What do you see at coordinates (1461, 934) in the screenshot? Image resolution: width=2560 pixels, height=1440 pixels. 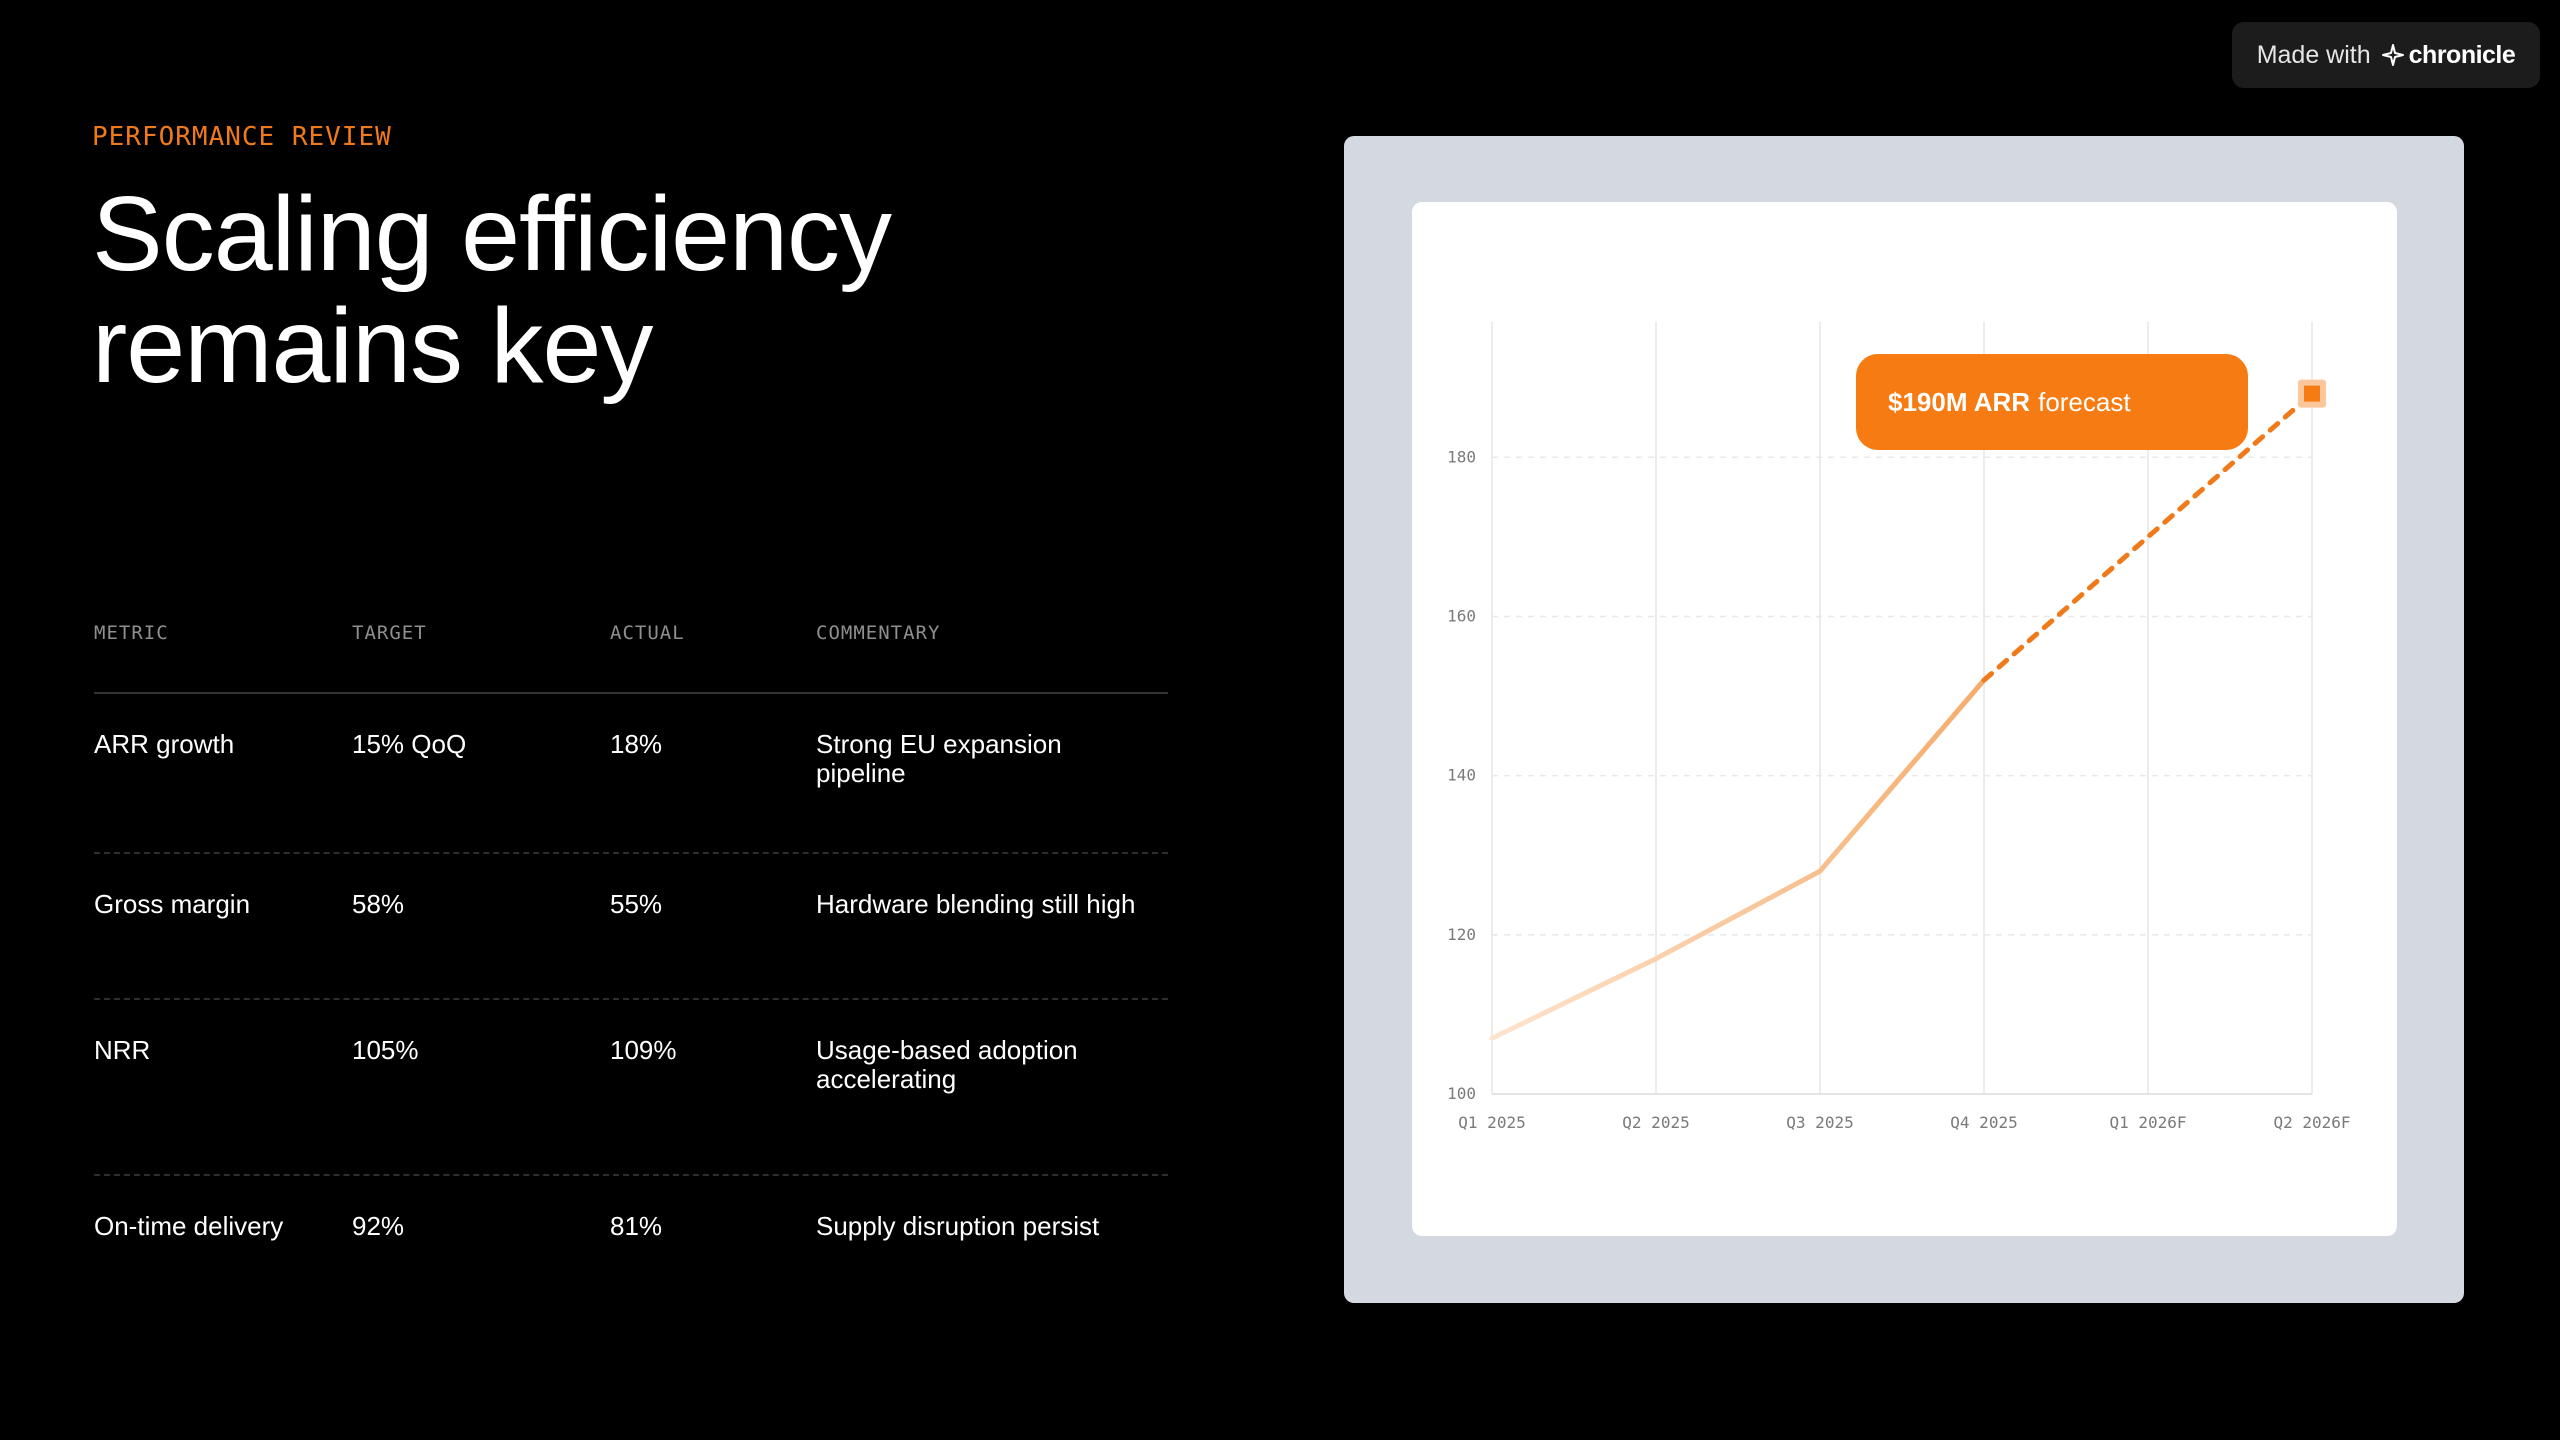 I see `y-tick-label: 120` at bounding box center [1461, 934].